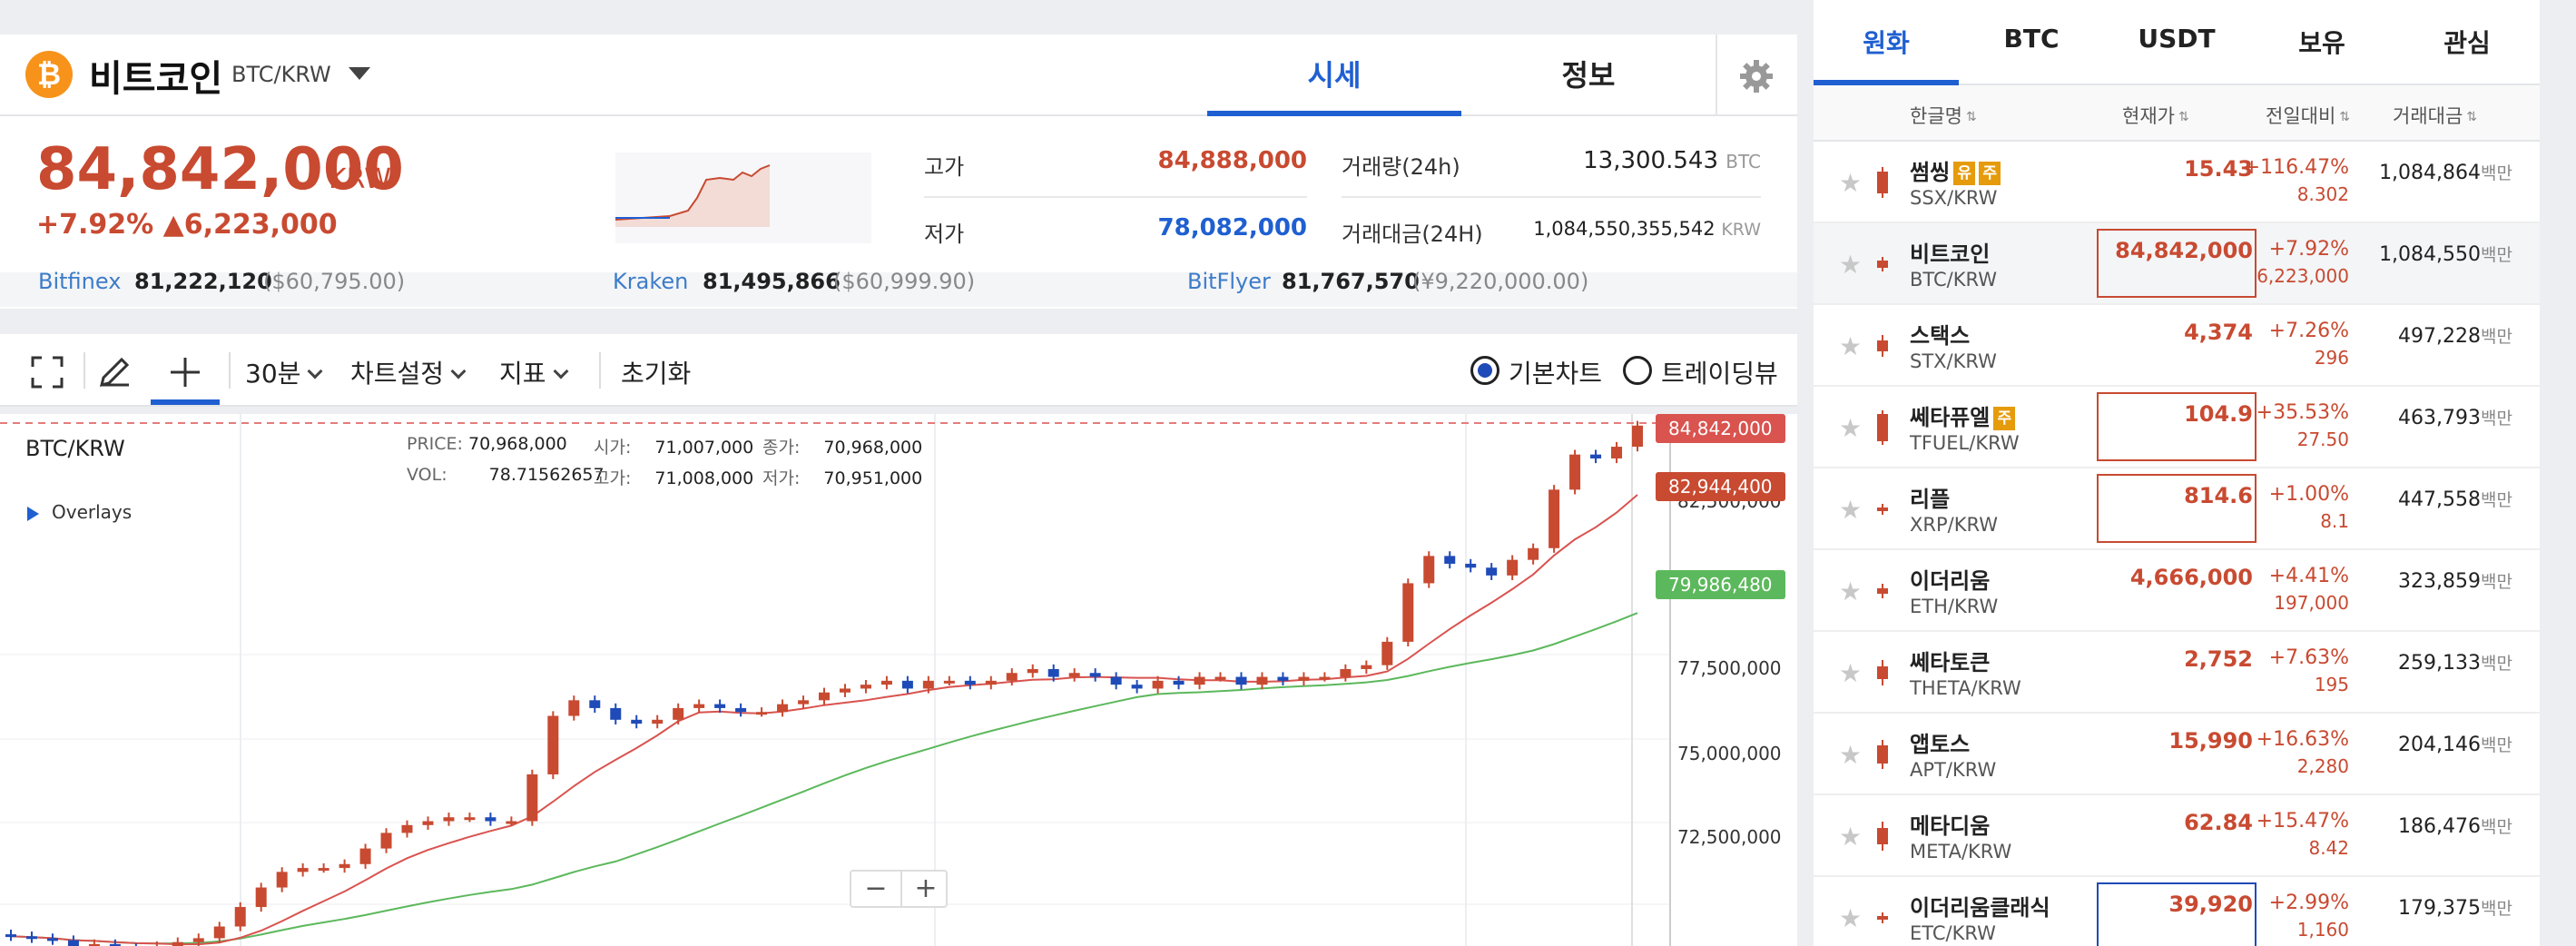  I want to click on header-change: 전일대비 ⇅, so click(2308, 116).